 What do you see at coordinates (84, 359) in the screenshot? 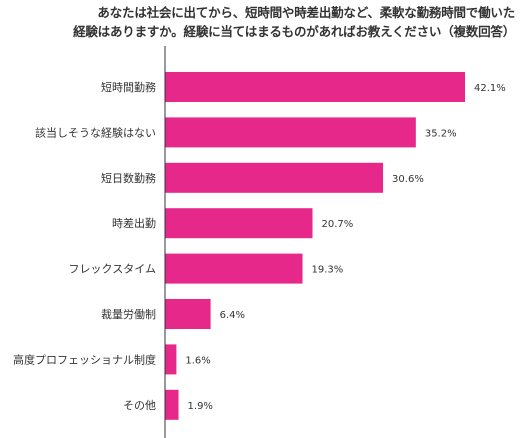
I see `category-label-6: 高度プロフェッショナル制度` at bounding box center [84, 359].